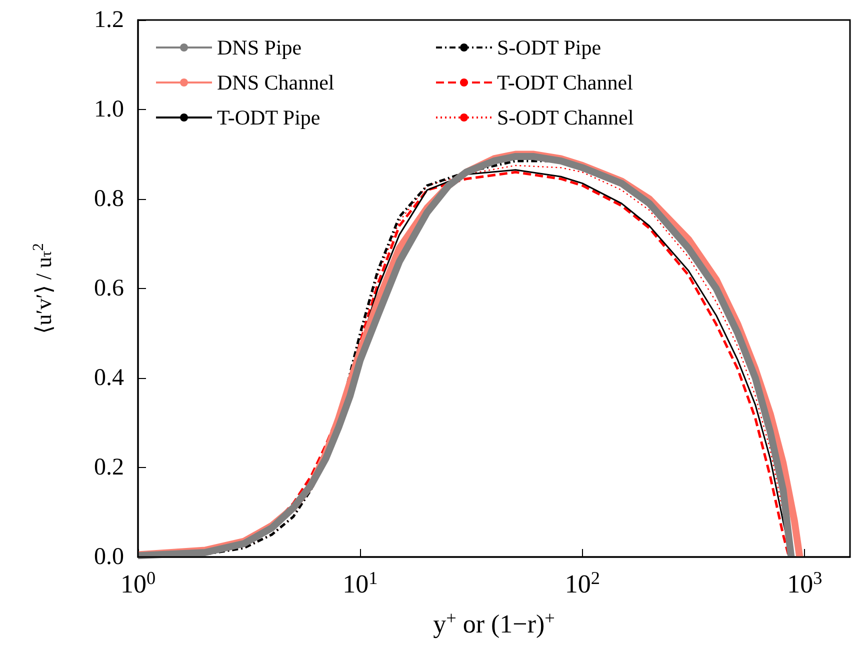  What do you see at coordinates (109, 557) in the screenshot?
I see `y-tick-label: 0.0` at bounding box center [109, 557].